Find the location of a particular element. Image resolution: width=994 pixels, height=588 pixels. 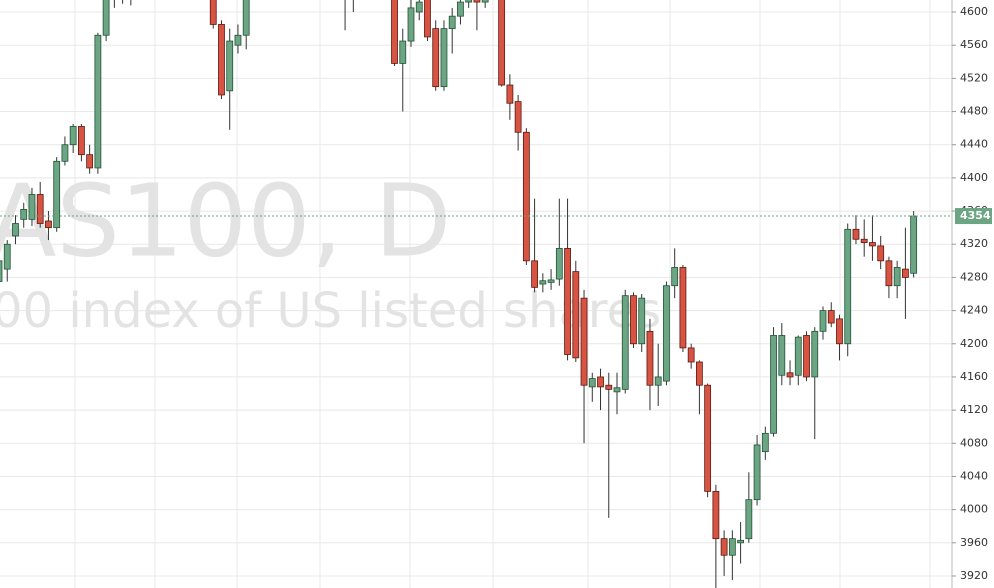

y-tick-label: 4200 is located at coordinates (974, 343).